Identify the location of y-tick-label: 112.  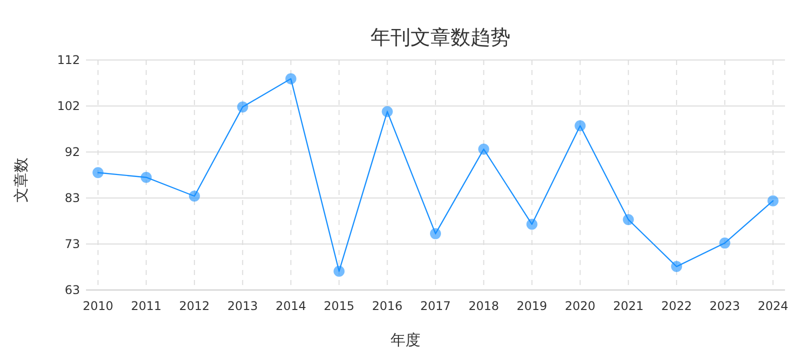
(68, 60).